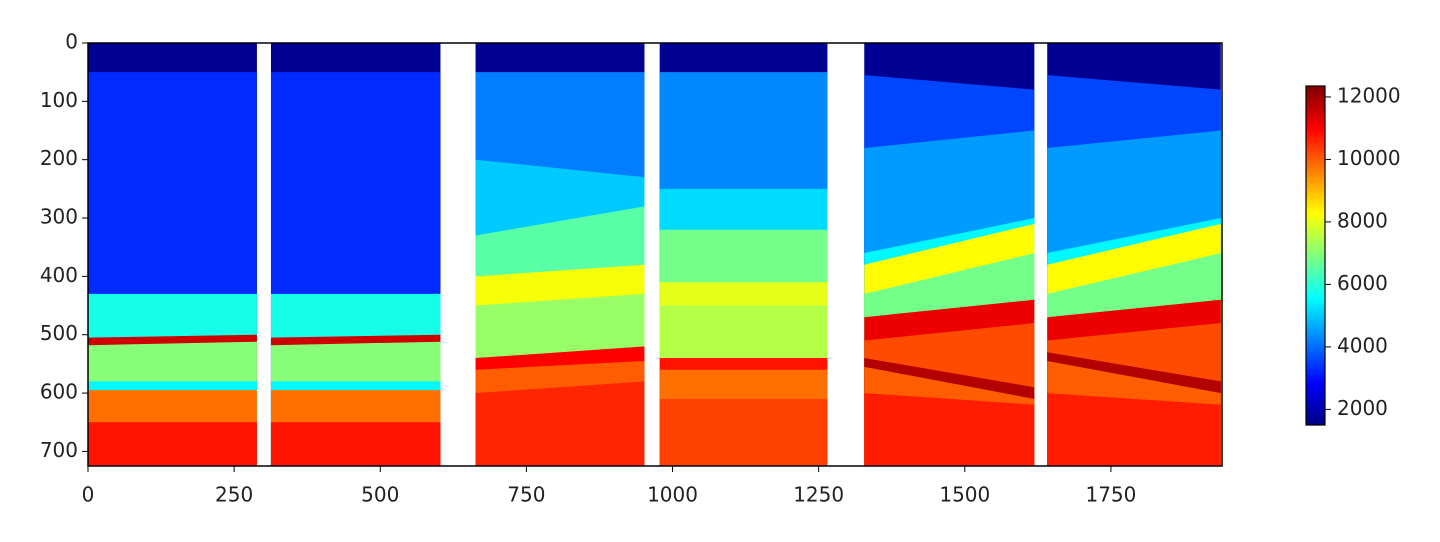 This screenshot has height=542, width=1440. Describe the element at coordinates (59, 217) in the screenshot. I see `y-tick-label: 300` at that location.